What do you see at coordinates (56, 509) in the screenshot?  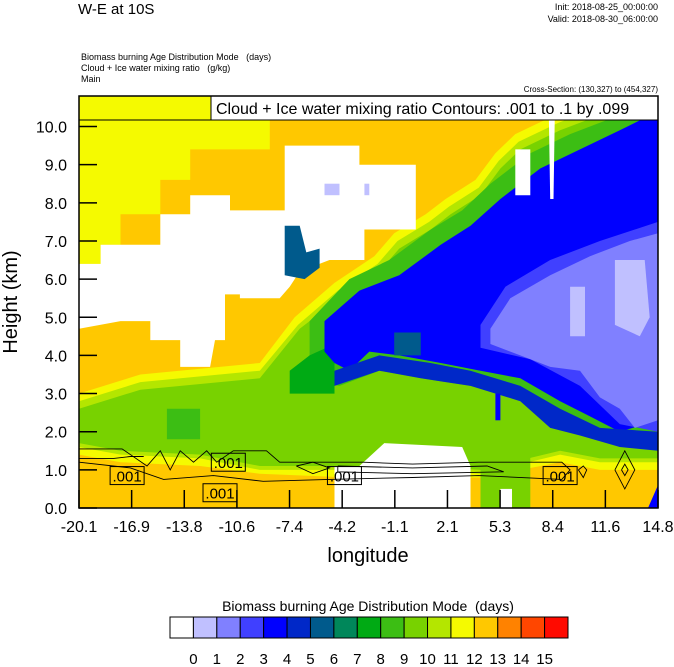 I see `y-tick-label: 0.0` at bounding box center [56, 509].